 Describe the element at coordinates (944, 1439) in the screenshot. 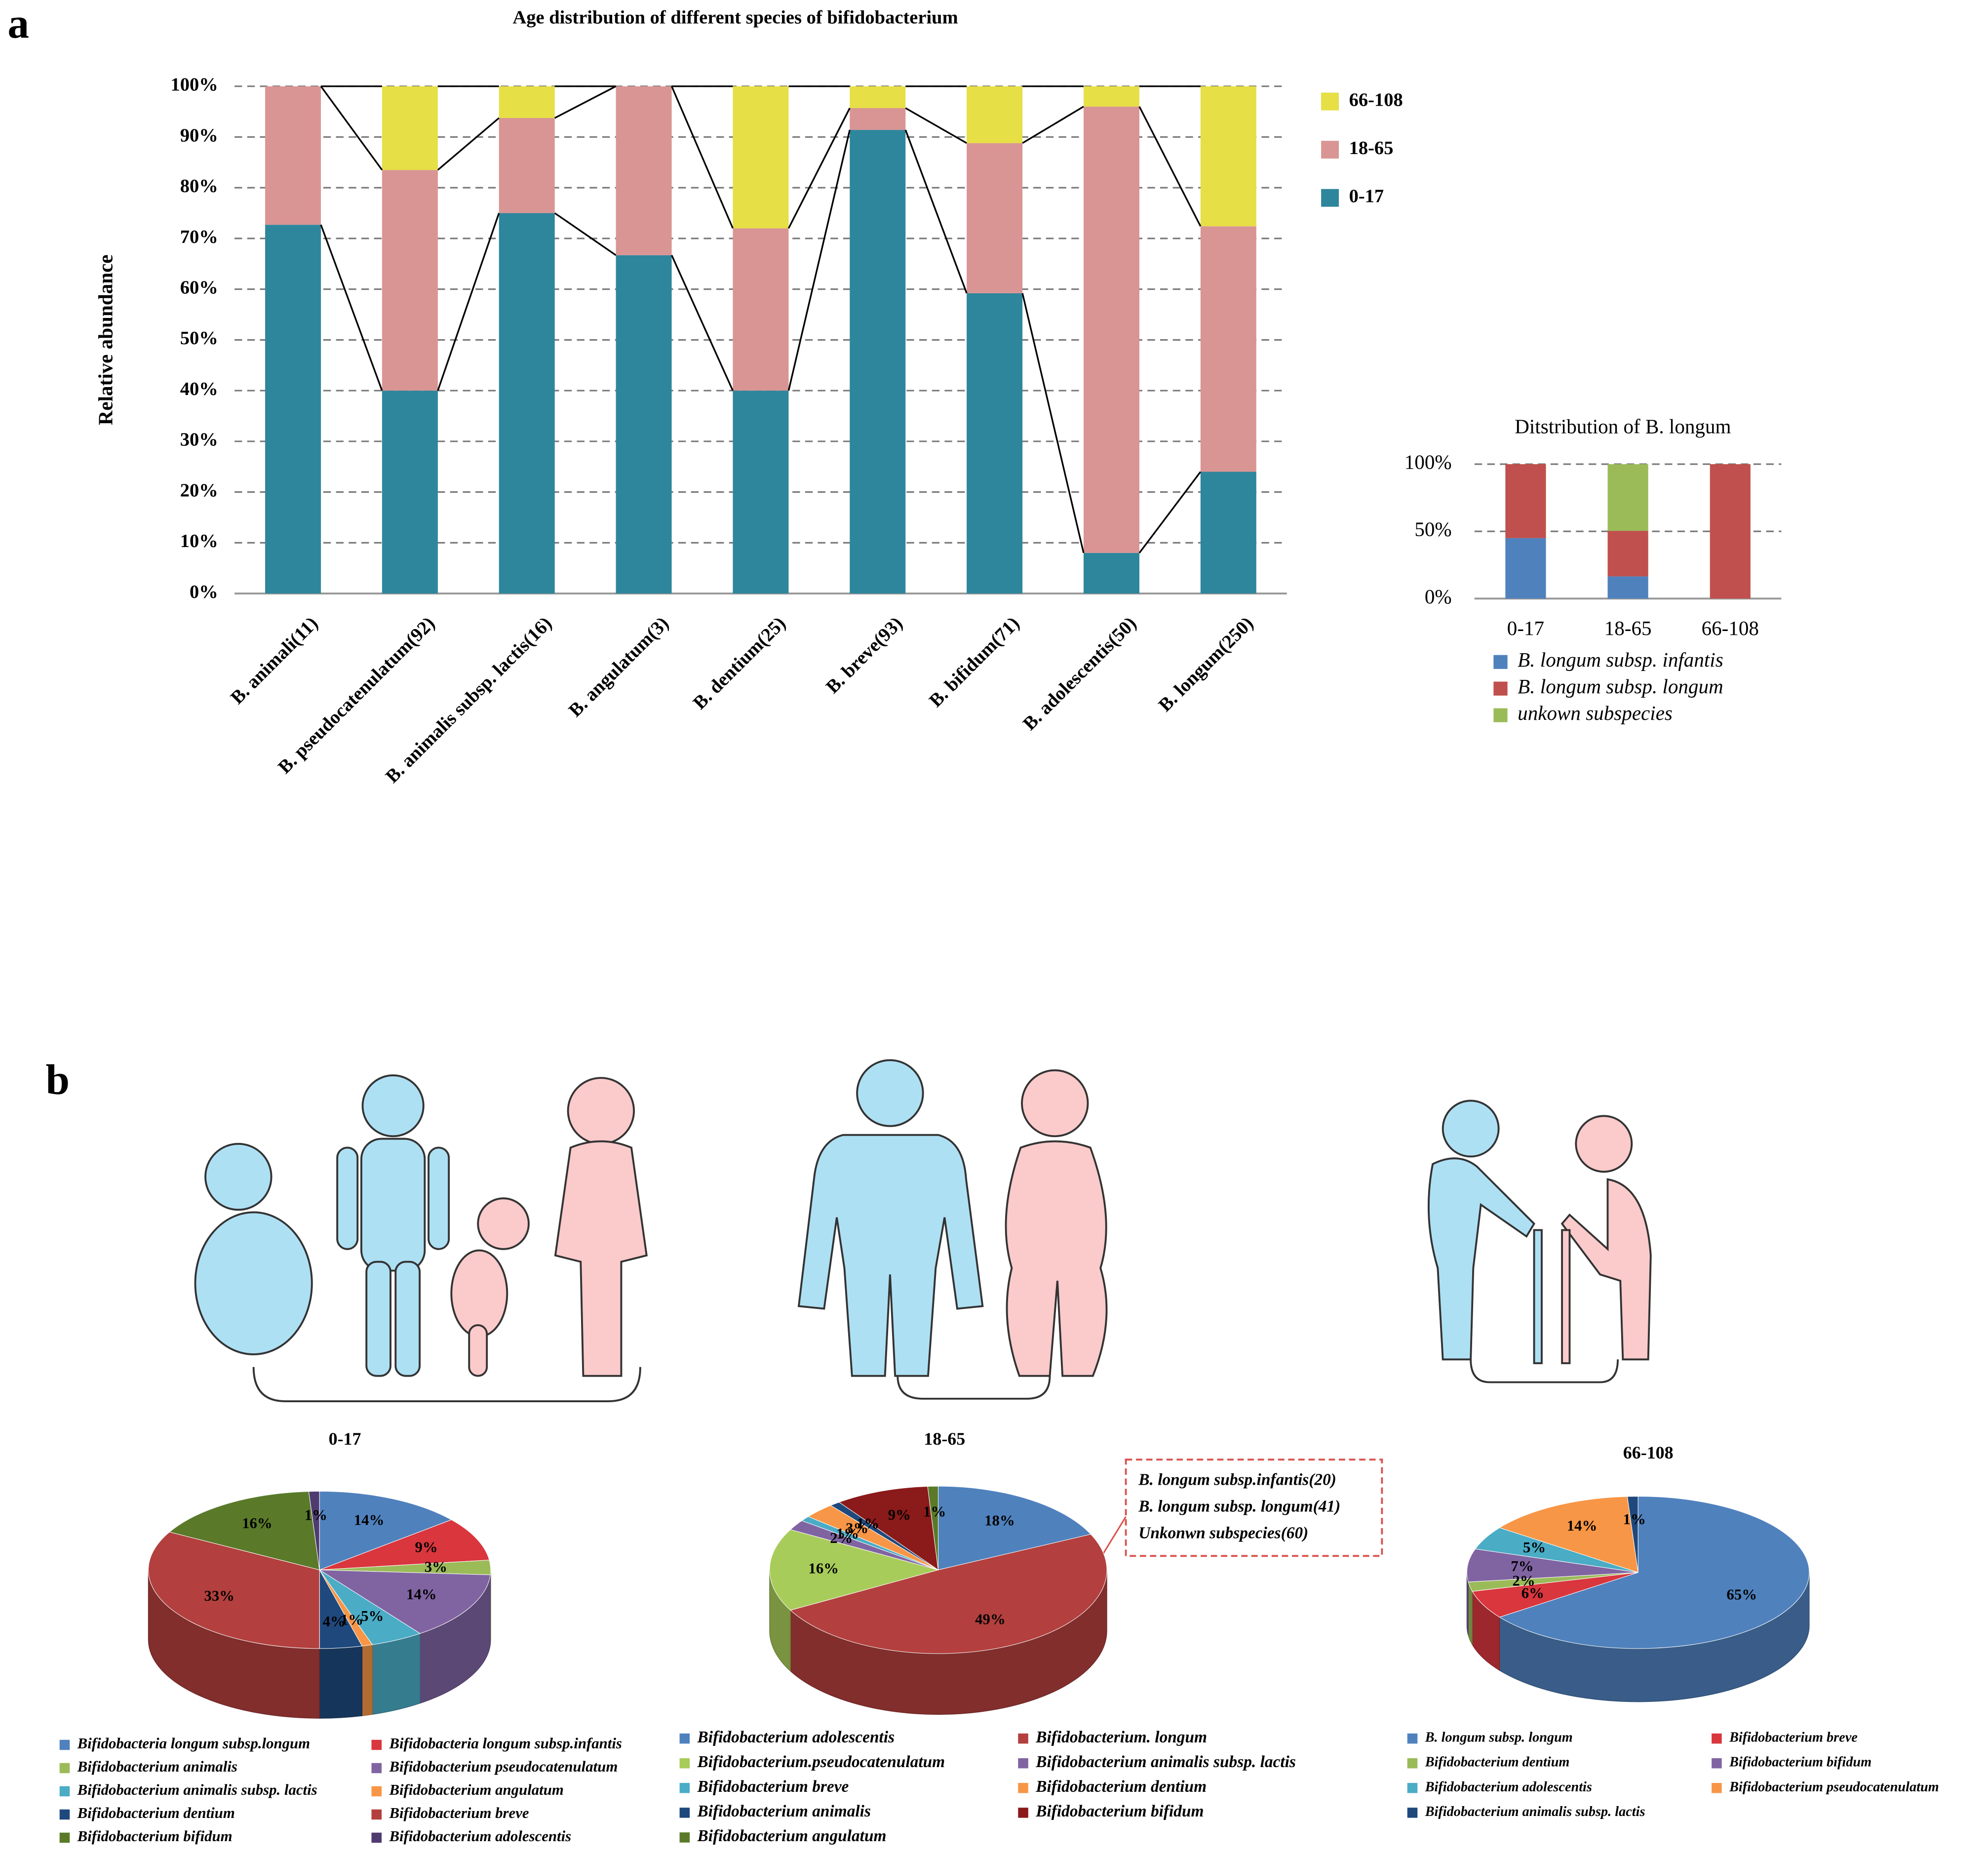

I see `chart-title: 18-65` at that location.